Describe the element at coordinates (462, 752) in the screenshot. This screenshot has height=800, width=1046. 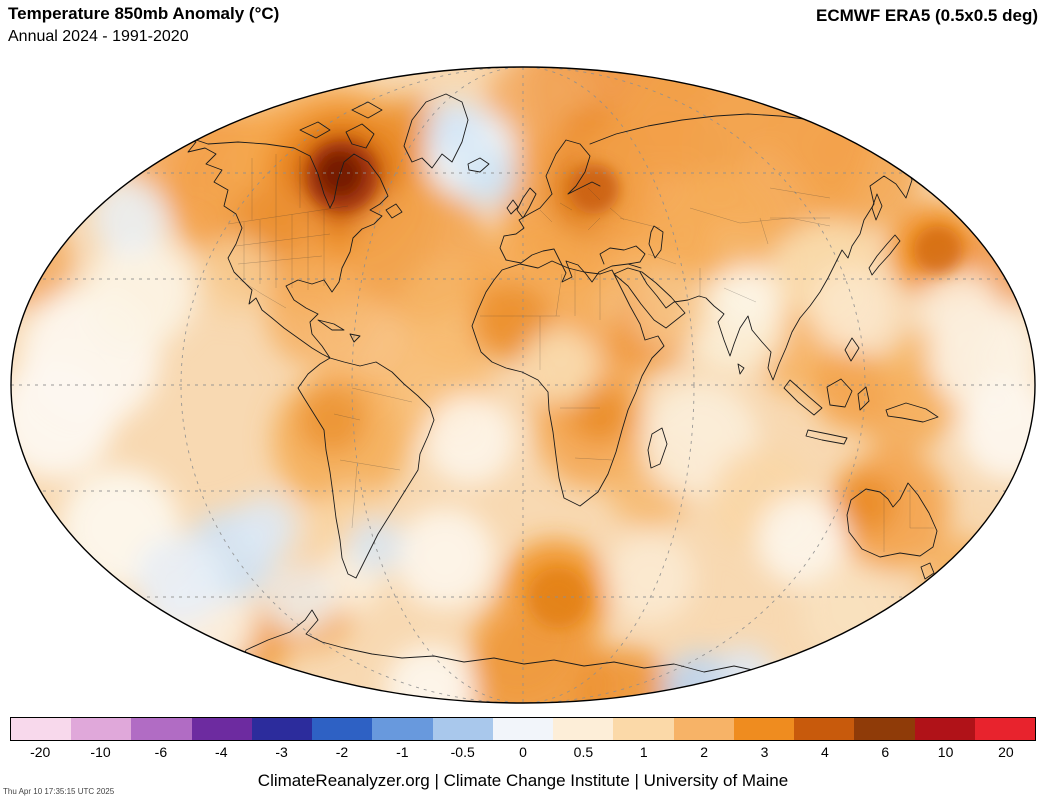
I see `colorbar-tick-label: -0.5` at that location.